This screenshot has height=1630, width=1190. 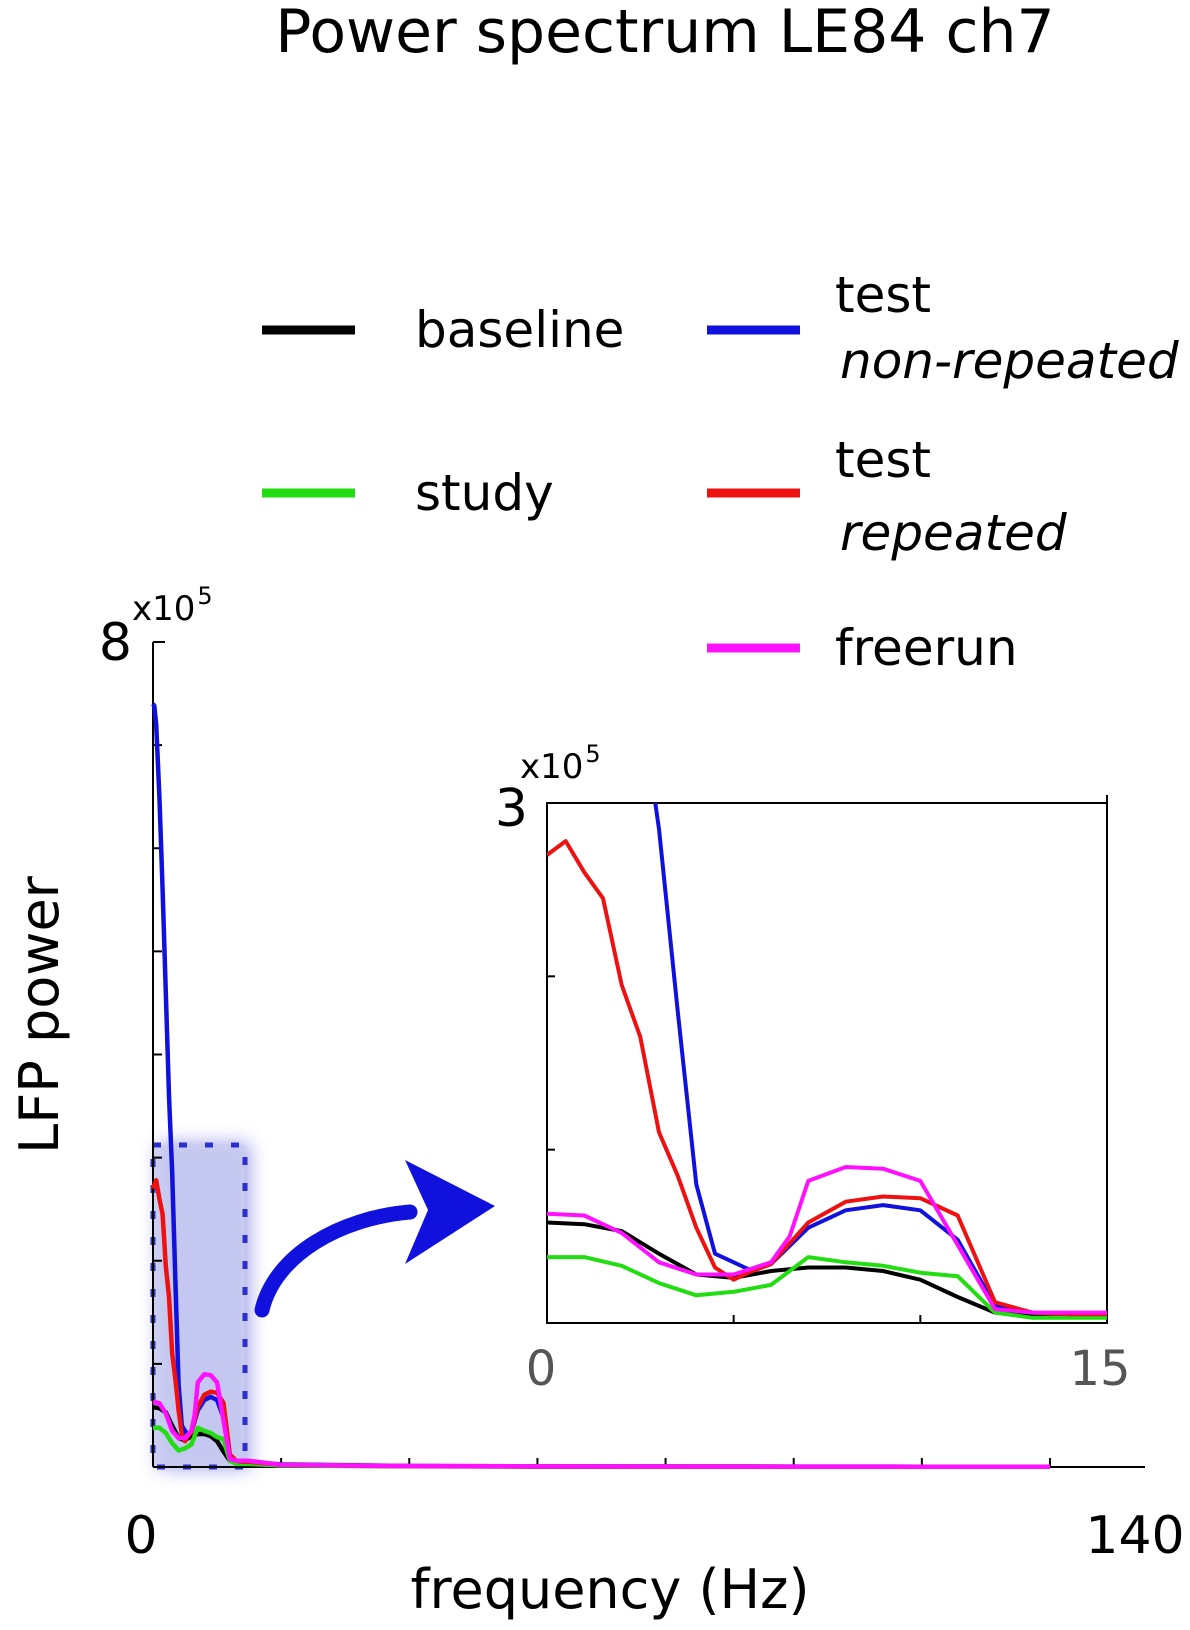 What do you see at coordinates (592, 754) in the screenshot?
I see `inset-y-exponent-power: 5` at bounding box center [592, 754].